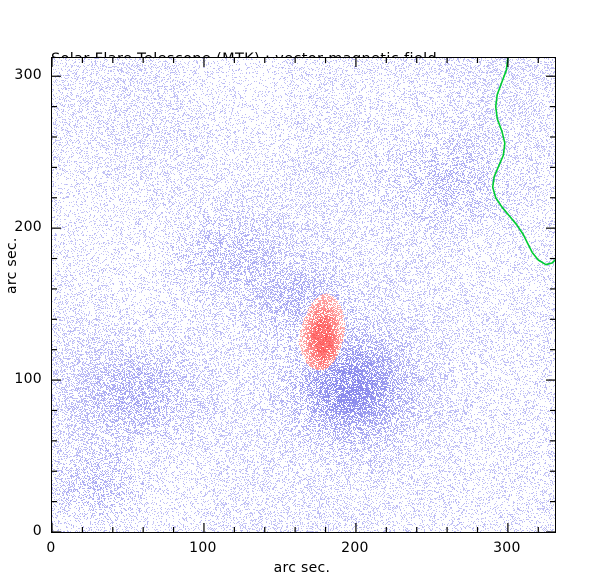 The height and width of the screenshot is (585, 612). Describe the element at coordinates (28, 227) in the screenshot. I see `y-tick-label: 200` at that location.